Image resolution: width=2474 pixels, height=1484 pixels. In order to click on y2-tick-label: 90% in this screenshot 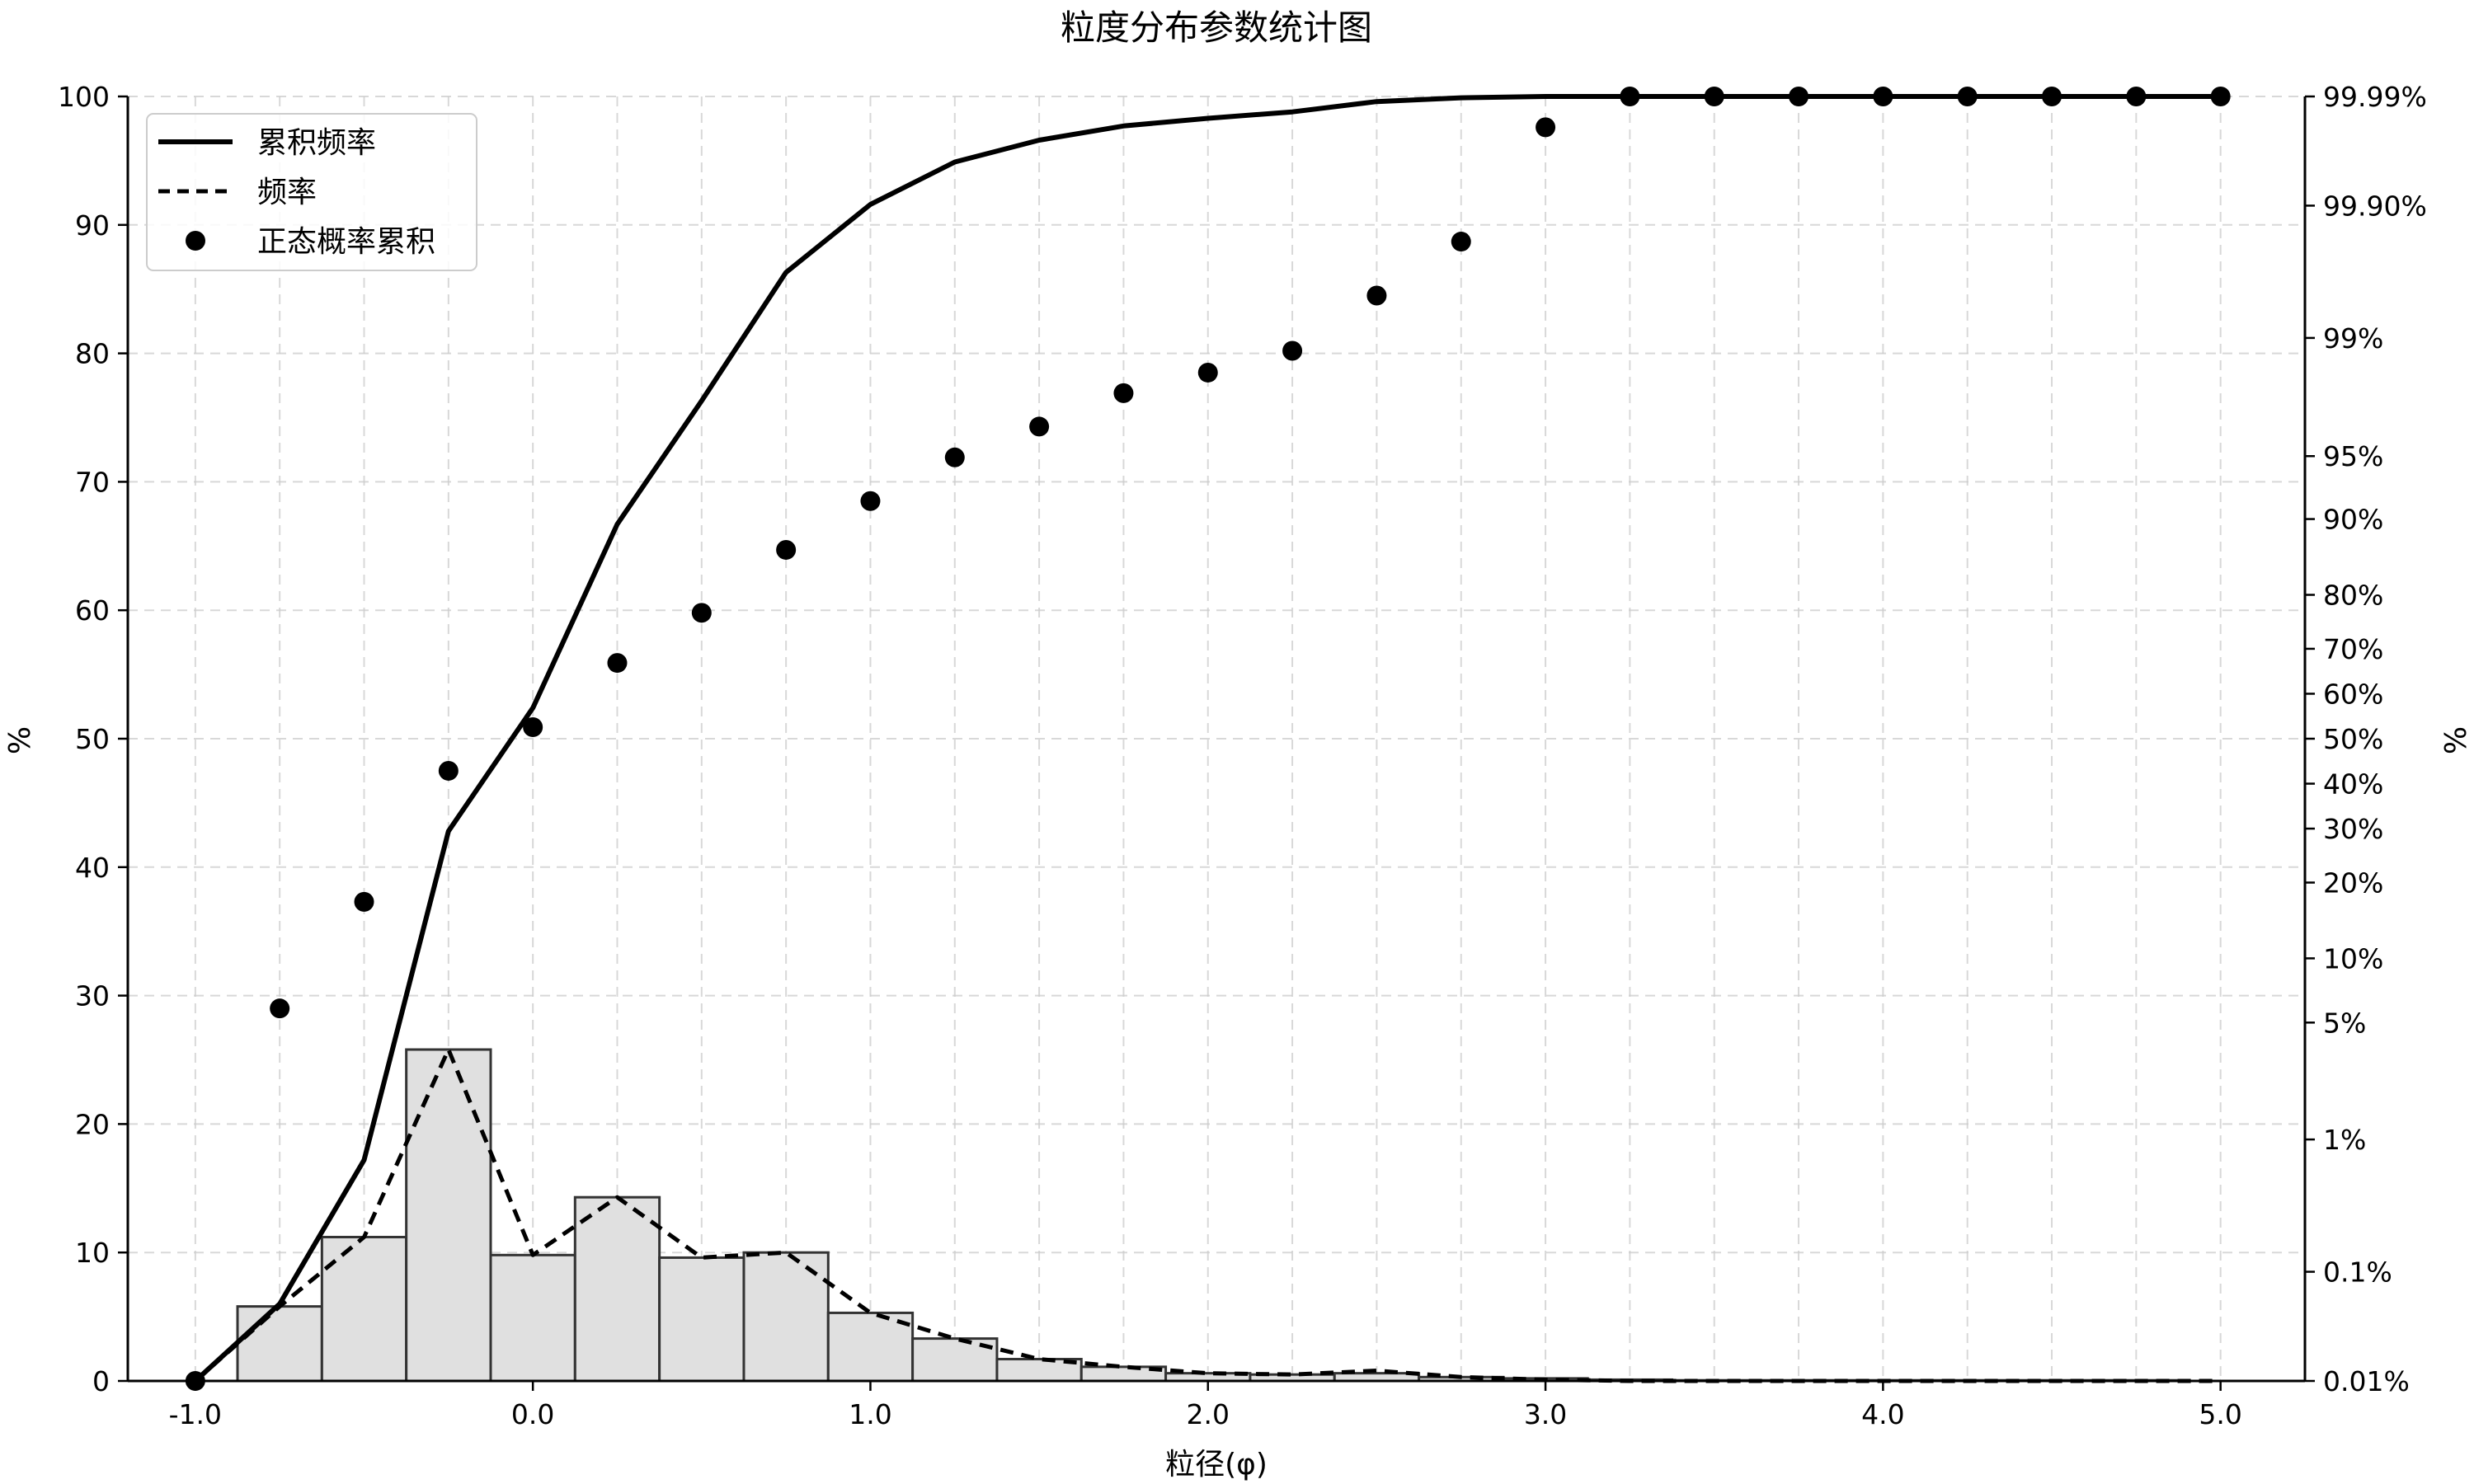, I will do `click(2353, 520)`.